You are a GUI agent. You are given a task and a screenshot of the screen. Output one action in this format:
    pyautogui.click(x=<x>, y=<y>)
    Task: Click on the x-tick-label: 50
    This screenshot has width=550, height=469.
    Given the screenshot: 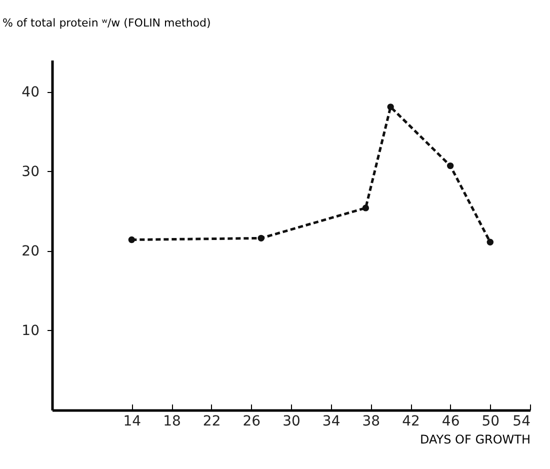 What is the action you would take?
    pyautogui.click(x=491, y=422)
    